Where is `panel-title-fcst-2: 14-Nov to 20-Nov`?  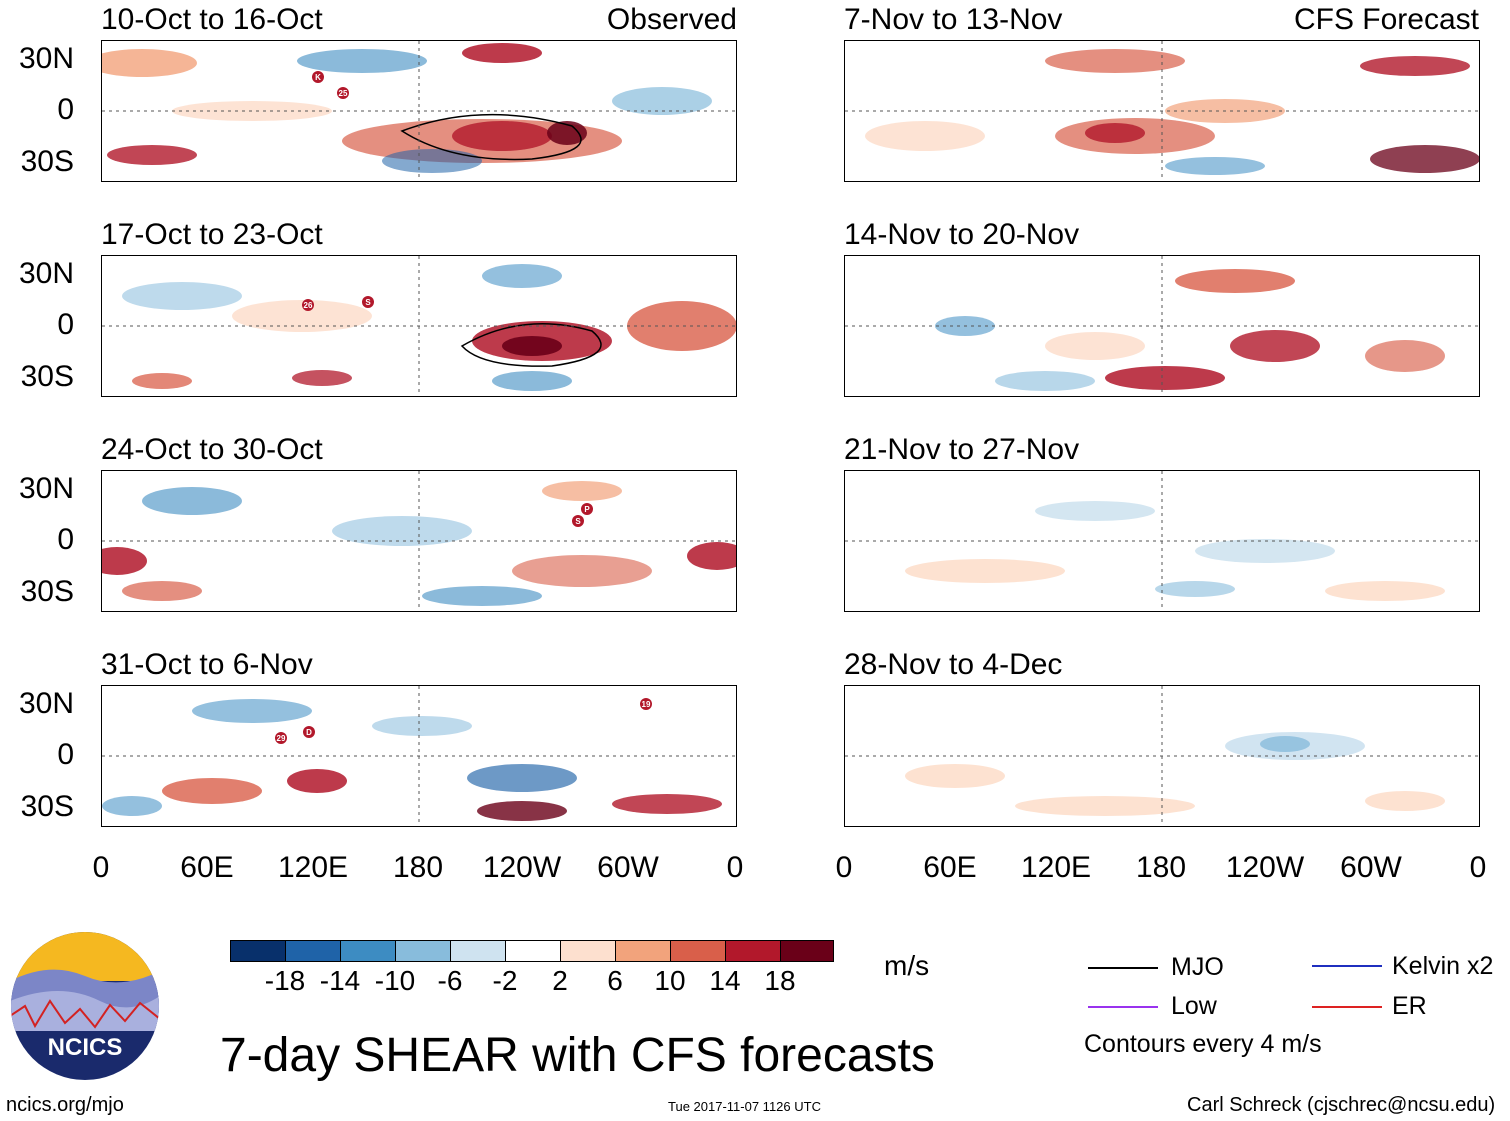
panel-title-fcst-2: 14-Nov to 20-Nov is located at coordinates (962, 234).